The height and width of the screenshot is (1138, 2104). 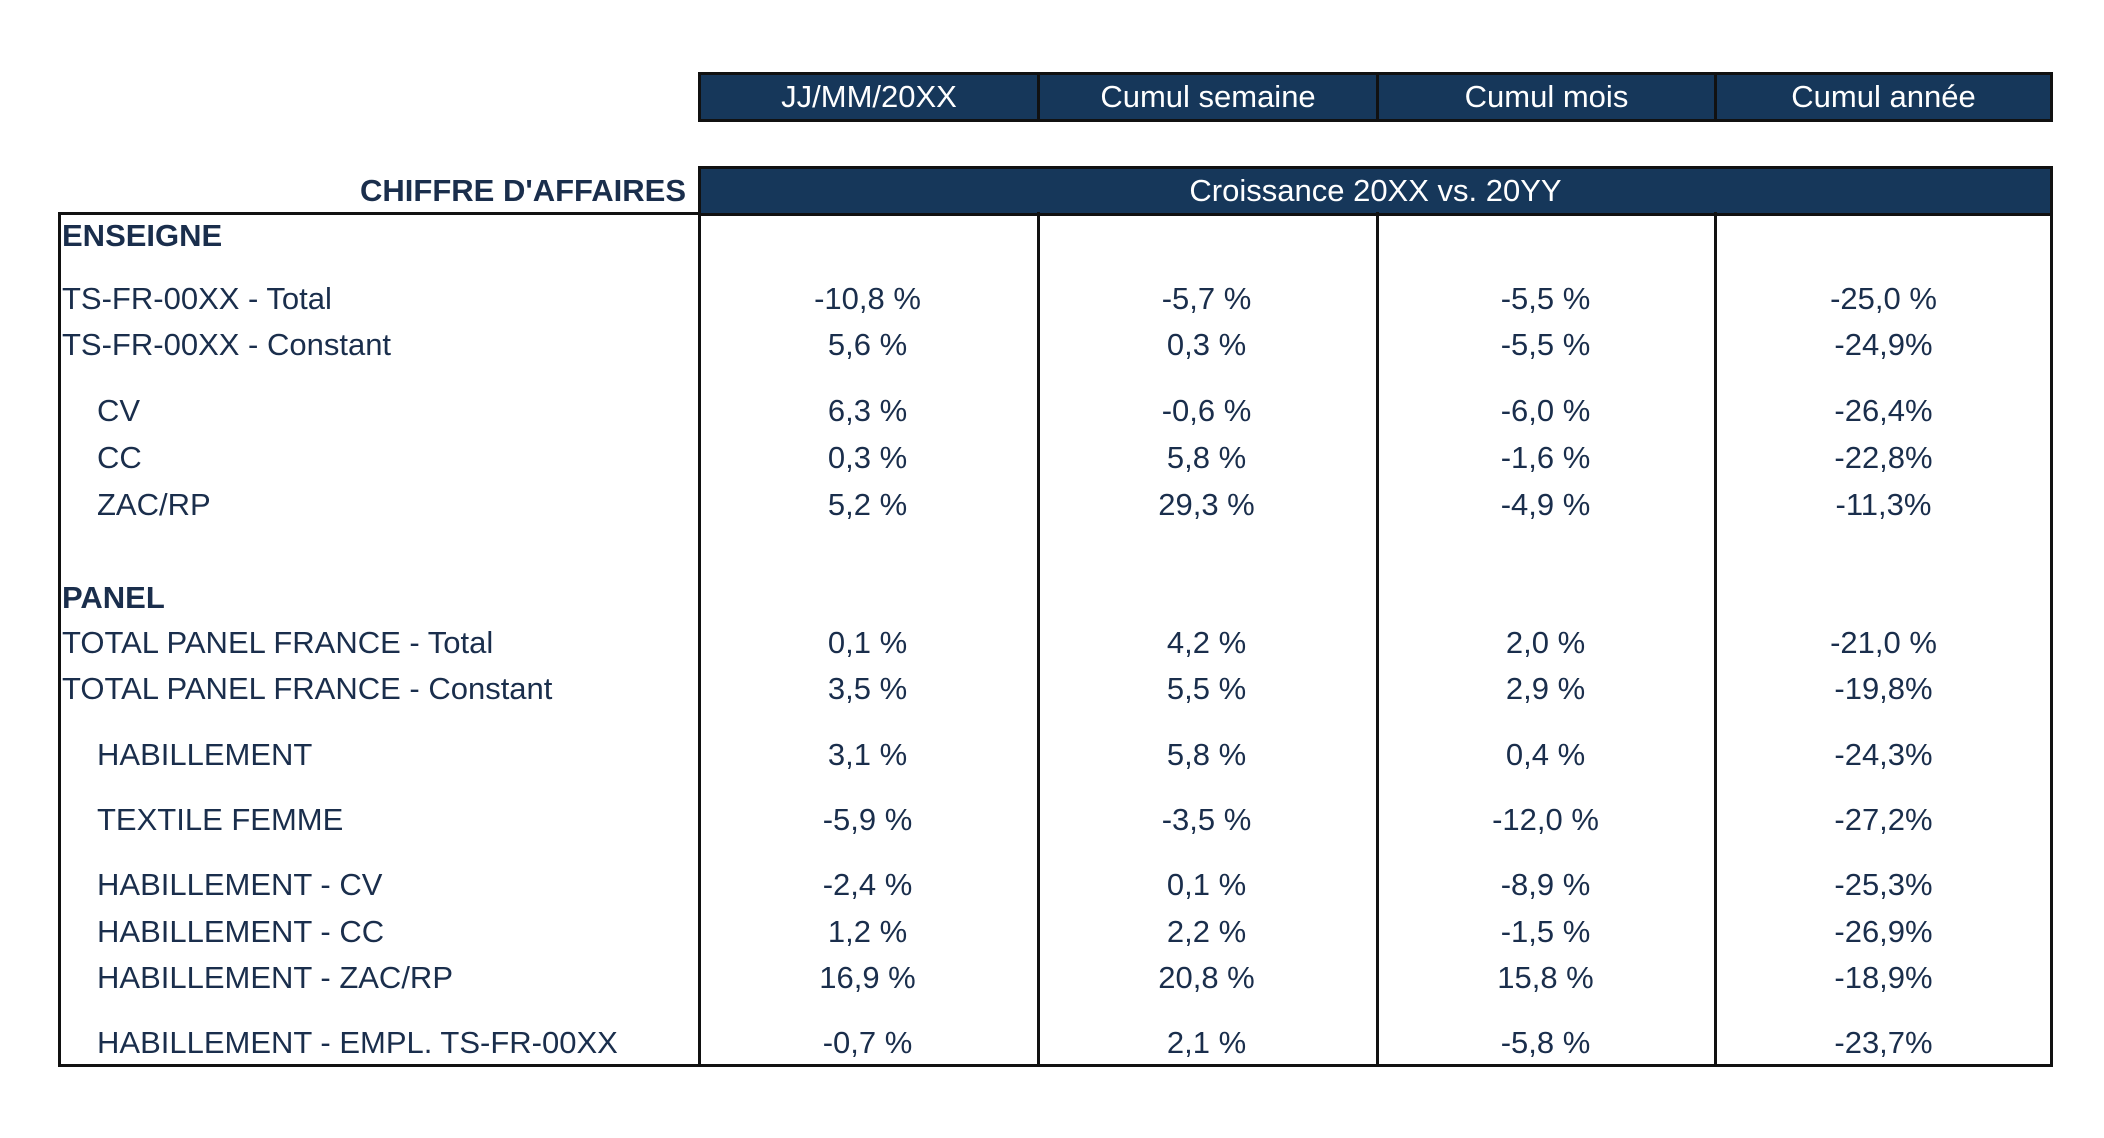 I want to click on value-cell: 6,3 %, so click(x=867, y=410).